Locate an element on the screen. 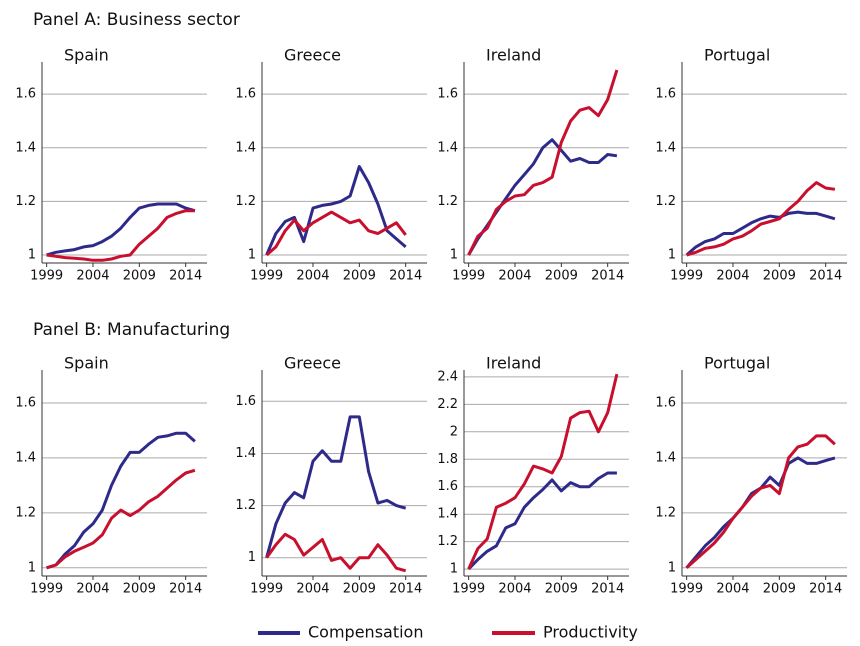  legend-label: Compensation is located at coordinates (365, 632).